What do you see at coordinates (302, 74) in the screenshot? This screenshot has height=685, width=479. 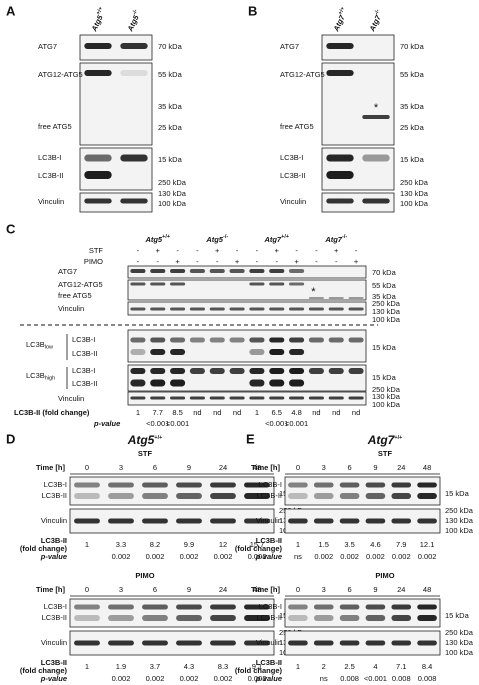 I see `band-label: ATG12-ATG5` at bounding box center [302, 74].